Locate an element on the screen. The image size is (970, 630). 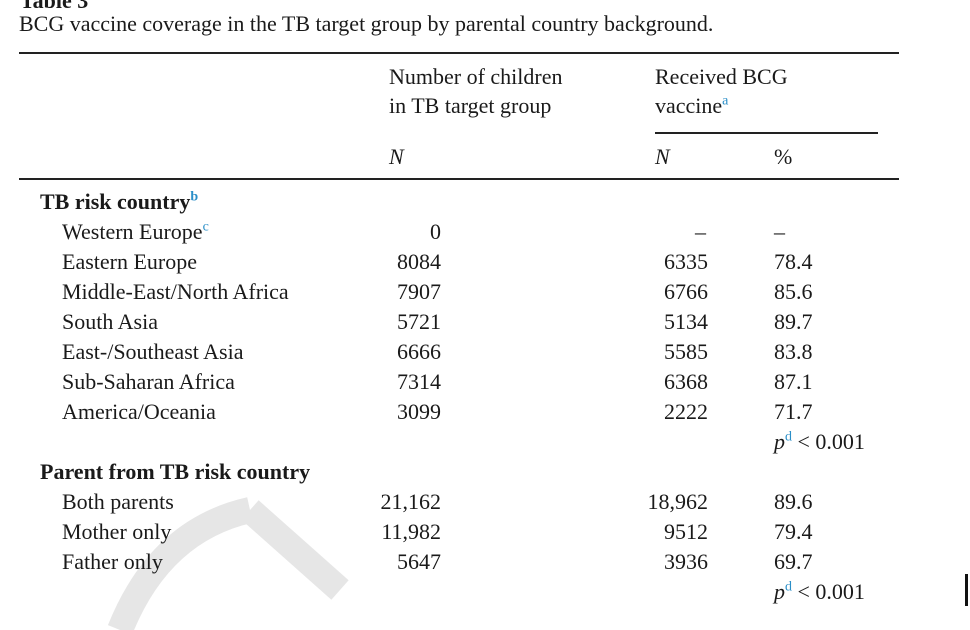
row-label: Mother only is located at coordinates (116, 532).